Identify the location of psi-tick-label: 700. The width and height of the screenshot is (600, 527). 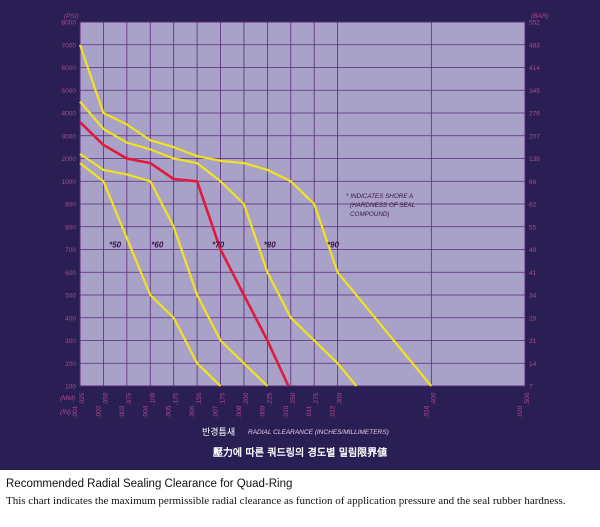
(70, 250).